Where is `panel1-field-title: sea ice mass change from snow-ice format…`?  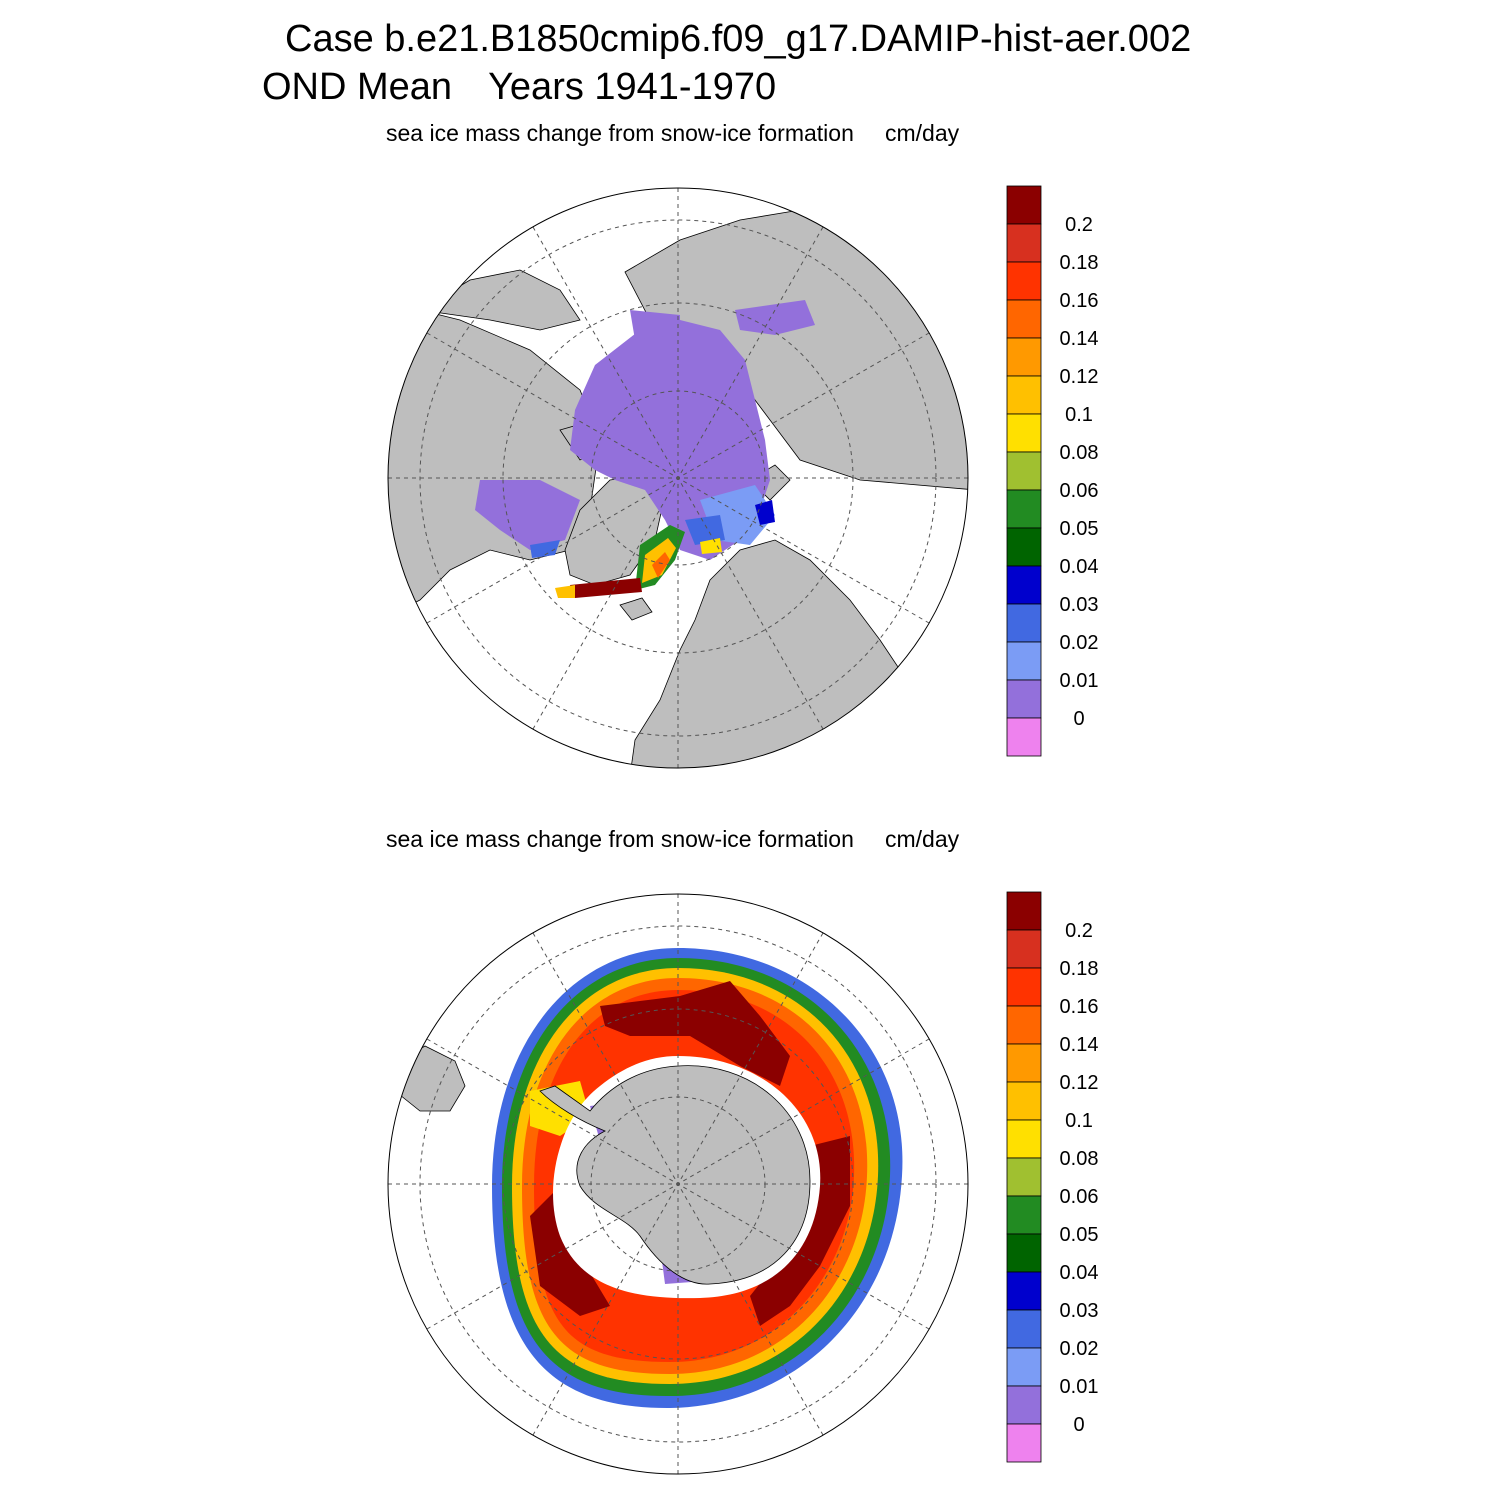 panel1-field-title: sea ice mass change from snow-ice format… is located at coordinates (620, 133).